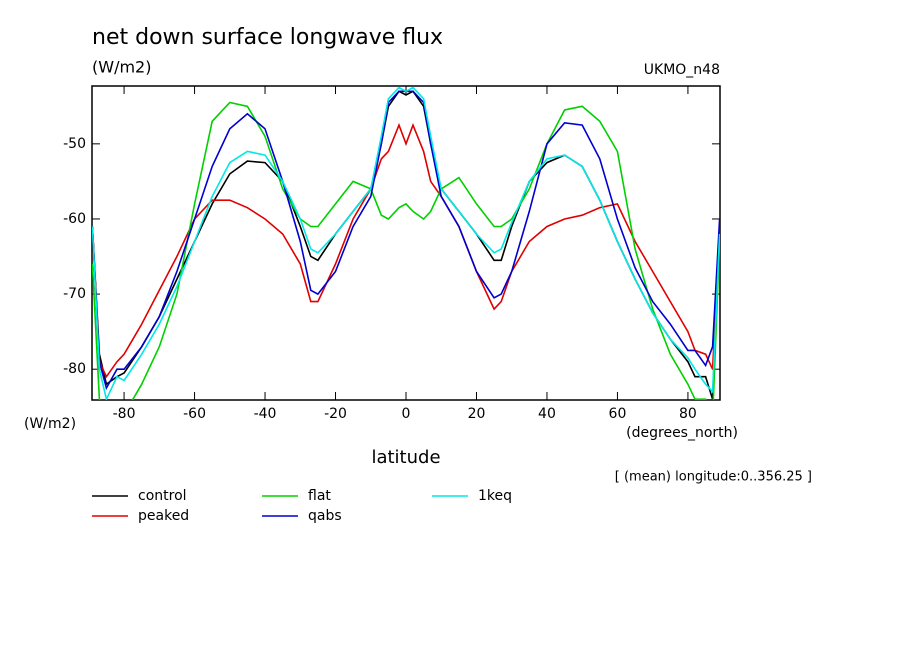  Describe the element at coordinates (74, 369) in the screenshot. I see `y-tick-label: -80` at that location.